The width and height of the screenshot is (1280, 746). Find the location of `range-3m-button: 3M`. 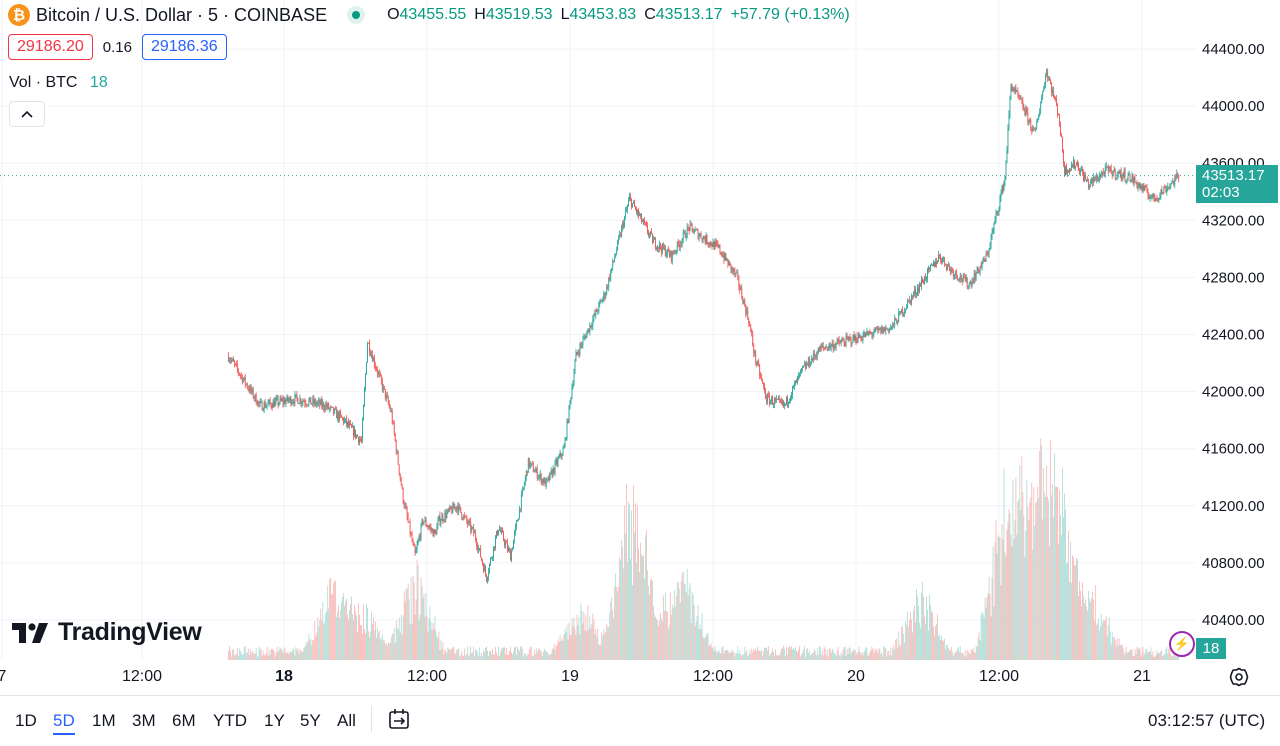

range-3m-button: 3M is located at coordinates (144, 720).